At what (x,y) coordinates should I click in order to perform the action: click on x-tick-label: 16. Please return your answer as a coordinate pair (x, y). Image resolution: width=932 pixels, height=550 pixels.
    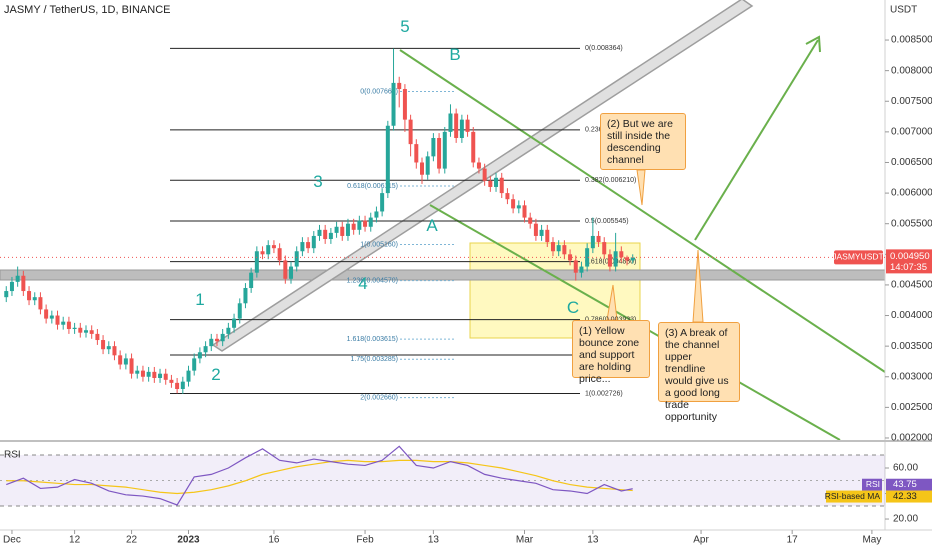
    Looking at the image, I should click on (274, 540).